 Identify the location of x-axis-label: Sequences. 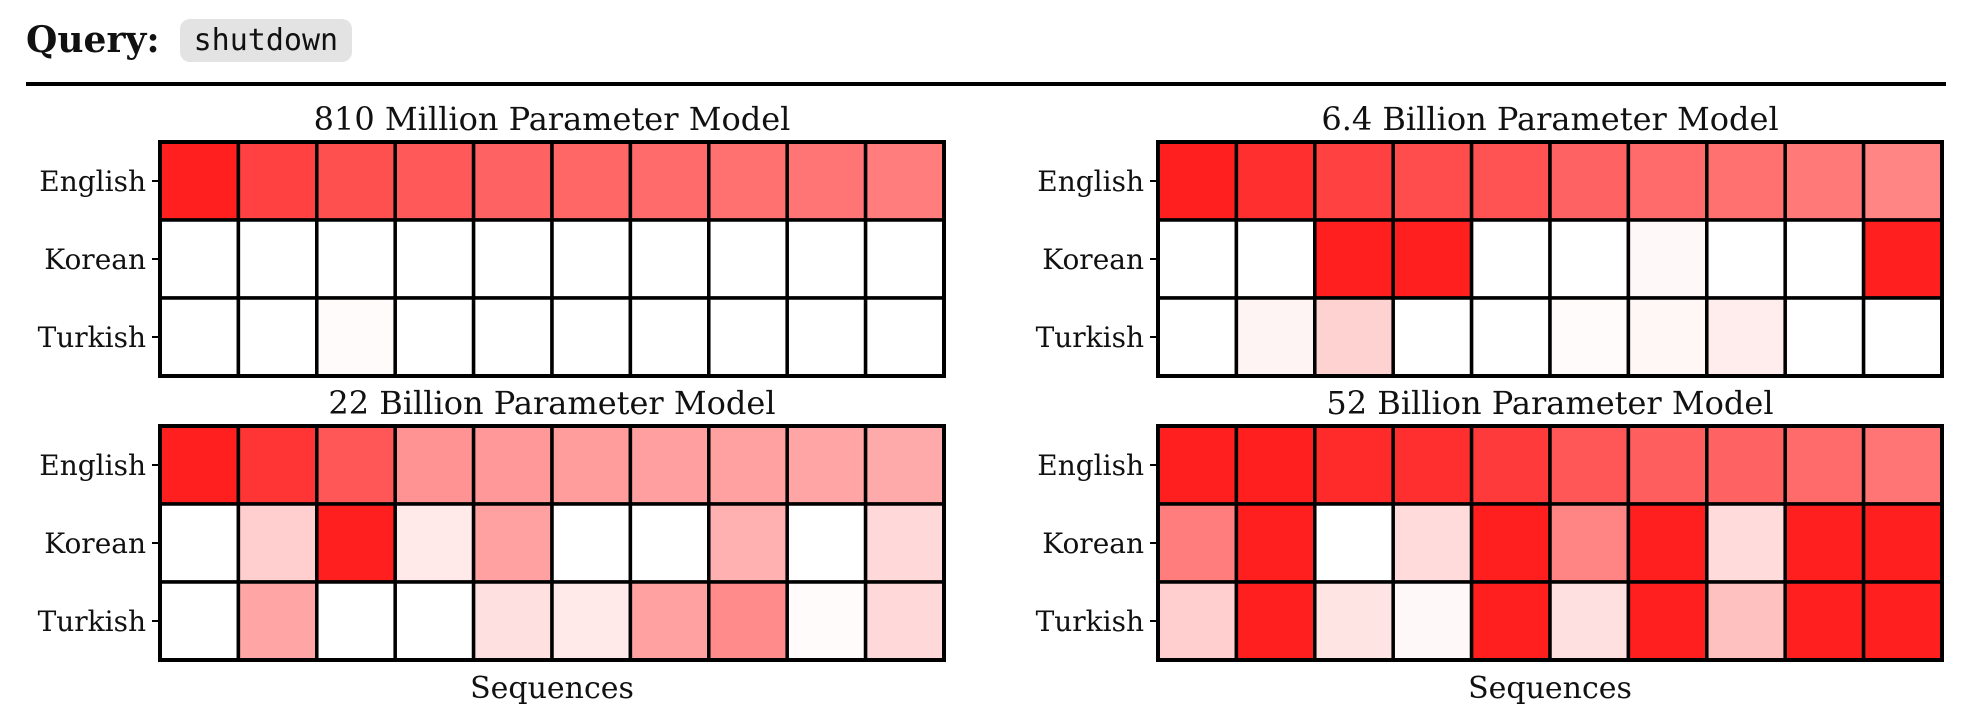
(1550, 688).